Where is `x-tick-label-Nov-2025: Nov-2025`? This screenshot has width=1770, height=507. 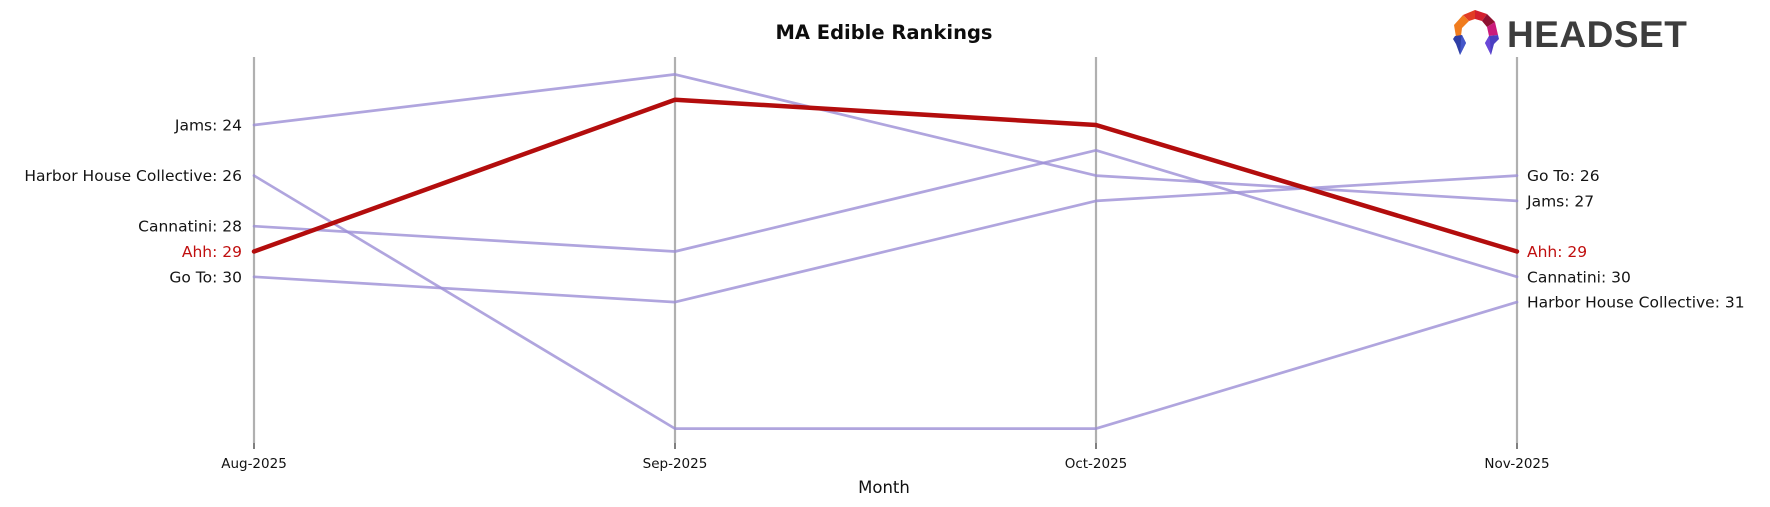 x-tick-label-Nov-2025: Nov-2025 is located at coordinates (1516, 464).